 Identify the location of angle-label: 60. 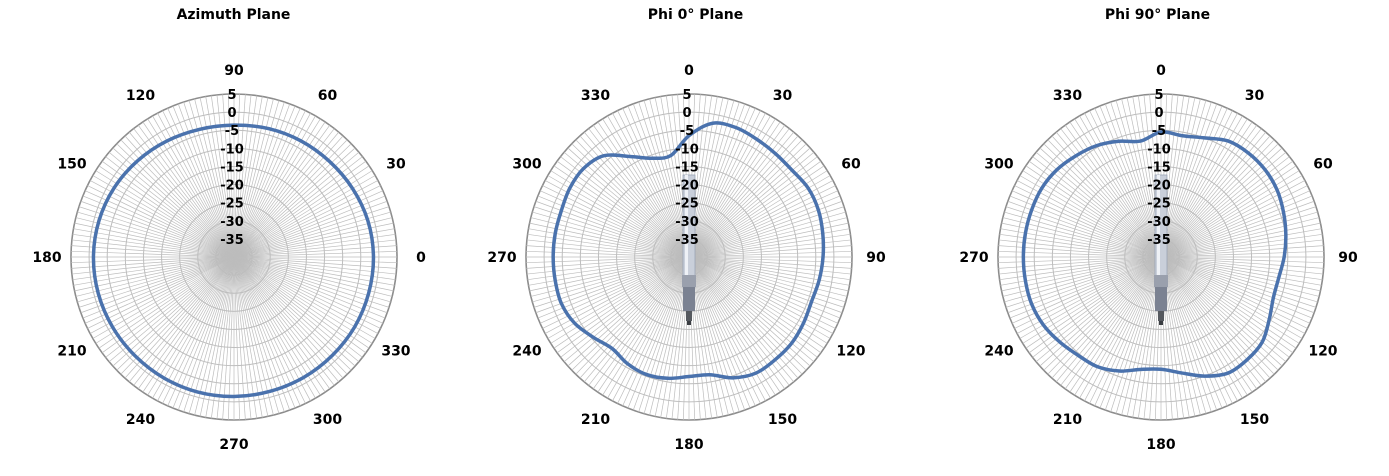
(1323, 165).